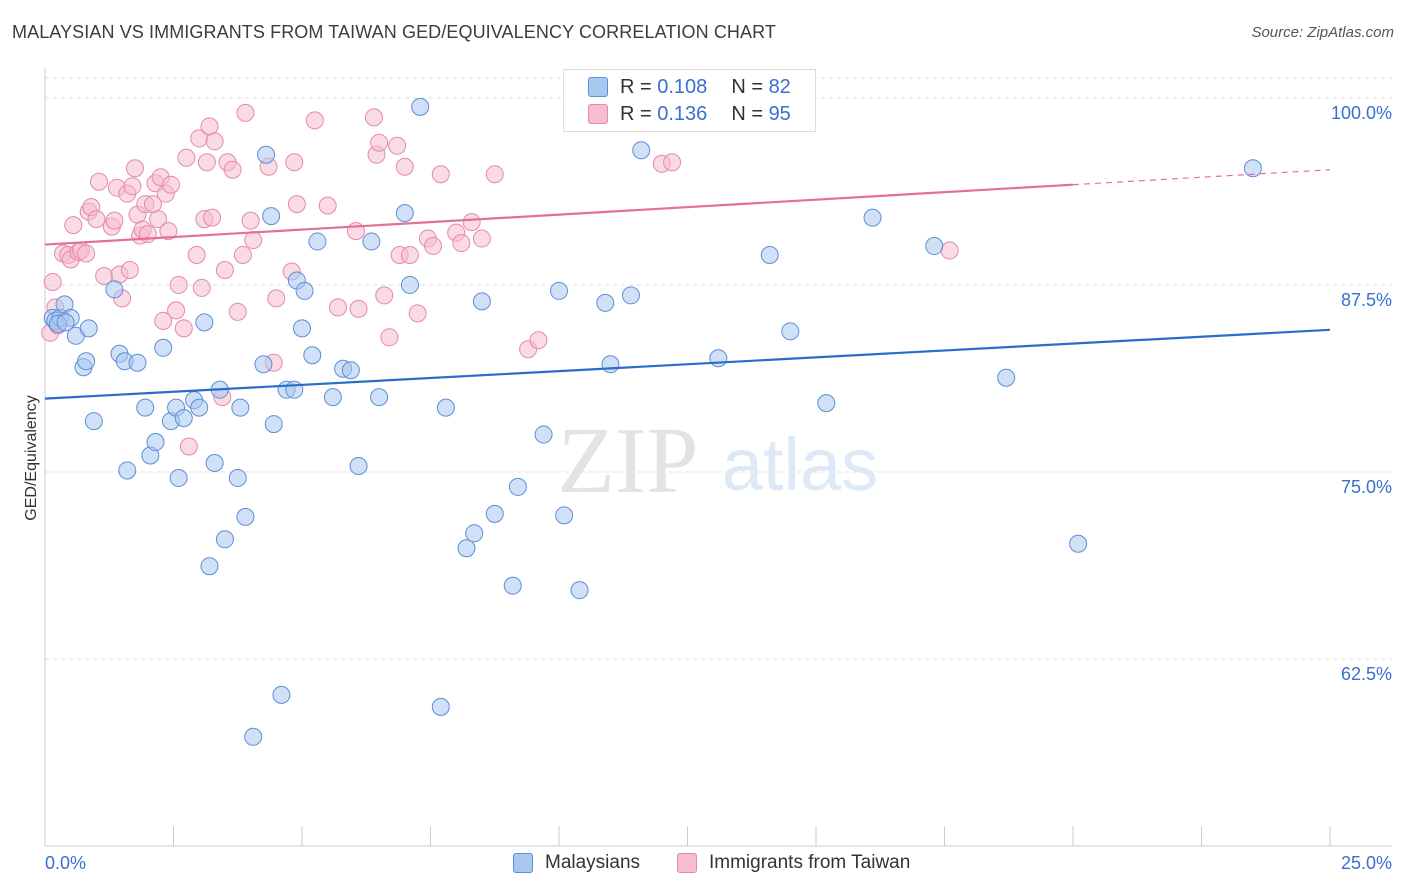  Describe the element at coordinates (793, 863) in the screenshot. I see `legend-item-taiwan: Immigrants from Taiwan` at that location.